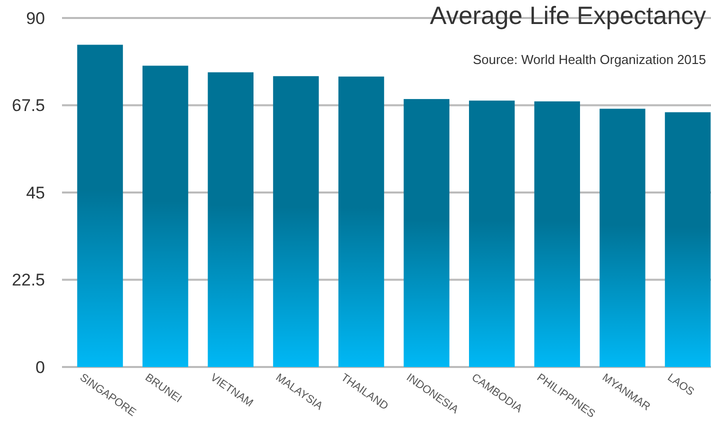  I want to click on y-tick-label: 0, so click(40, 367).